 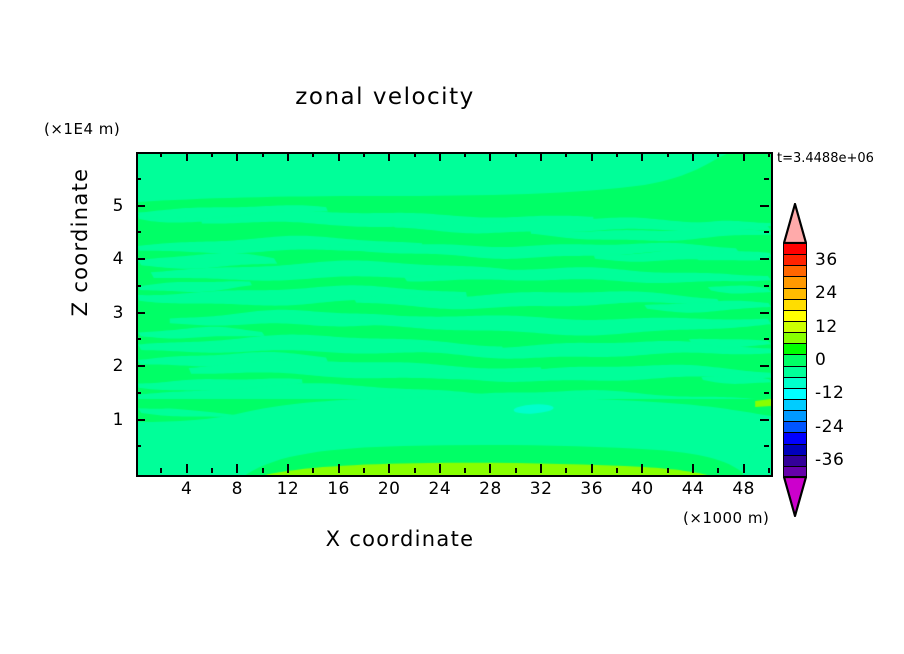 What do you see at coordinates (795, 223) in the screenshot?
I see `colorbar-top-arrow-icon` at bounding box center [795, 223].